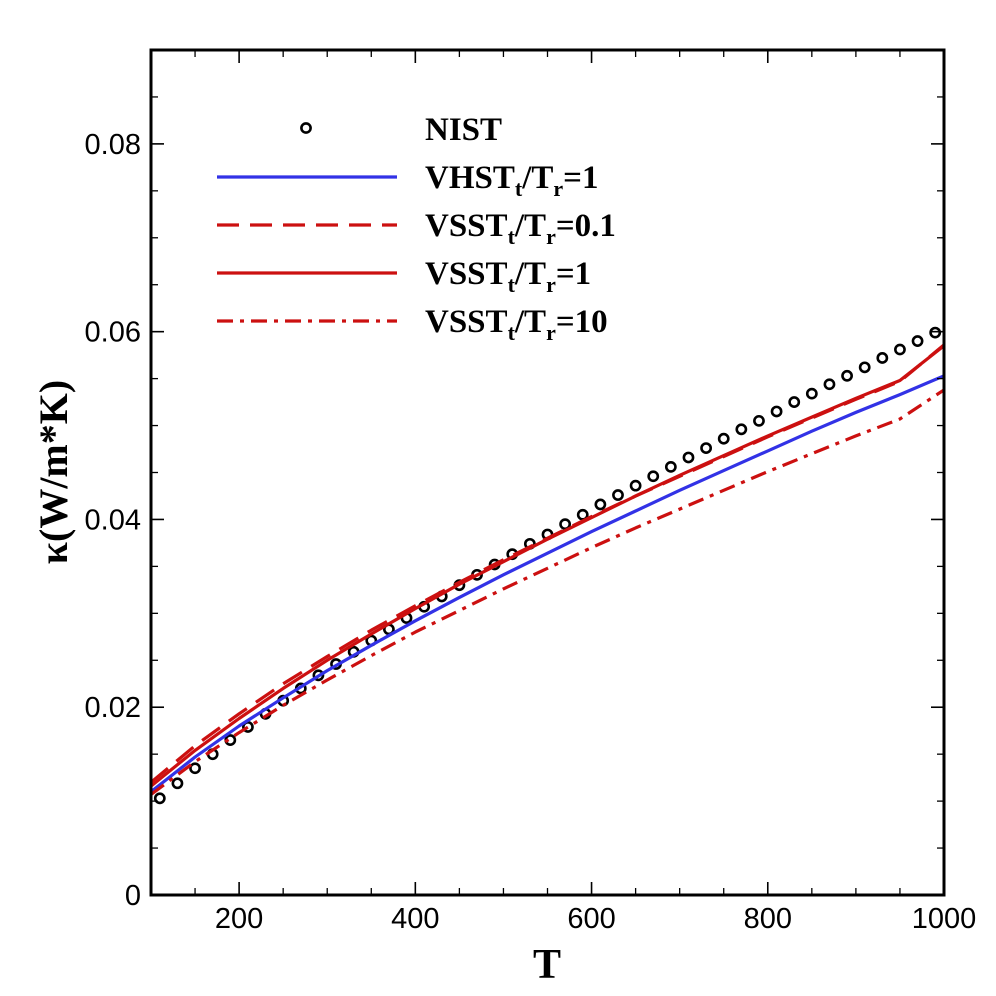 The width and height of the screenshot is (996, 996). Describe the element at coordinates (463, 130) in the screenshot. I see `legend-label: NIST` at that location.